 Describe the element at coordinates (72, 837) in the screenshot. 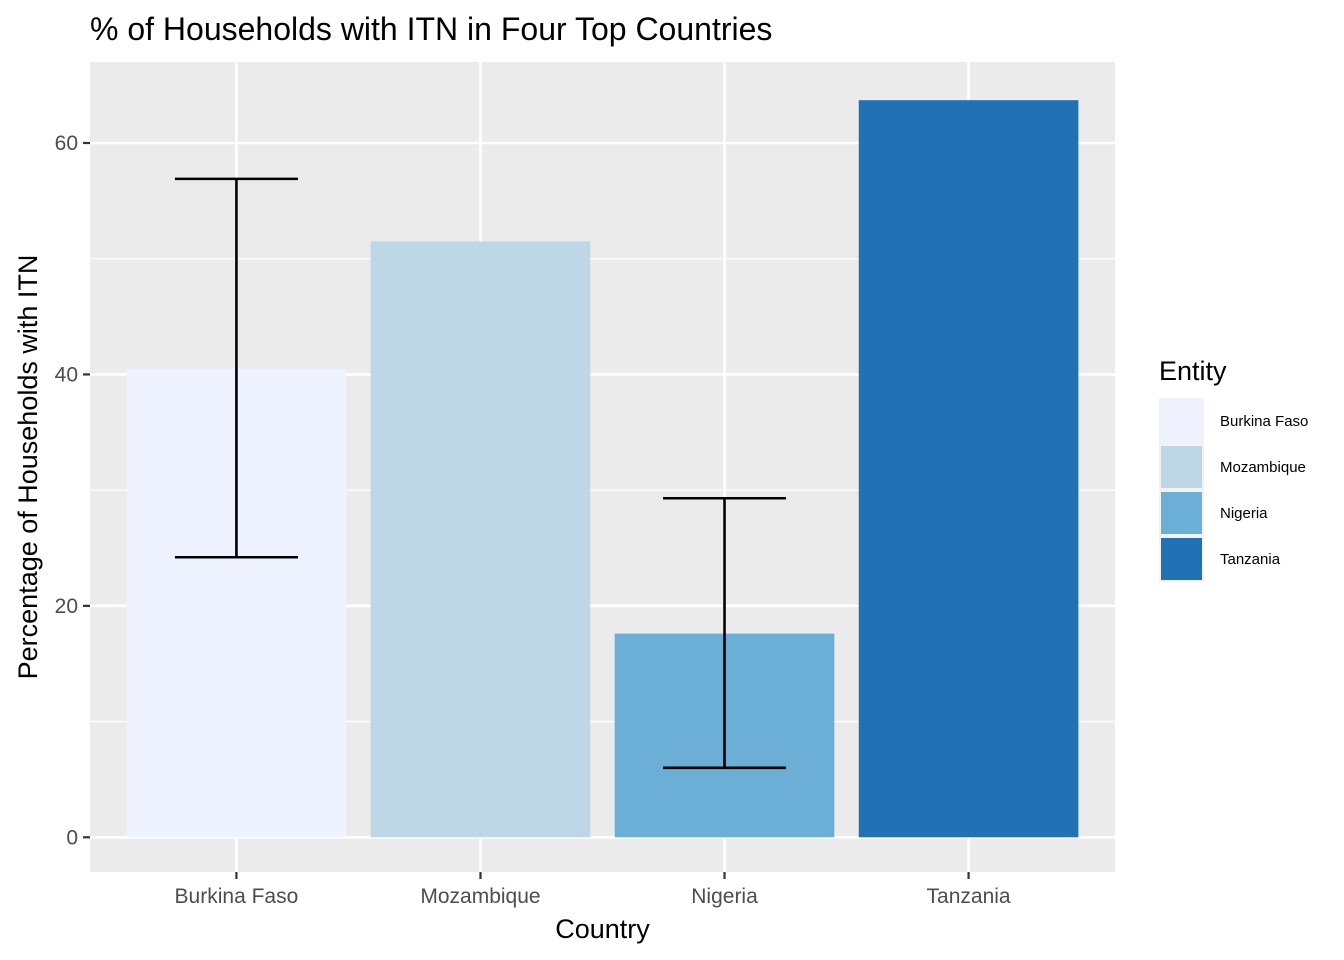

I see `y-tick-label: 0` at that location.